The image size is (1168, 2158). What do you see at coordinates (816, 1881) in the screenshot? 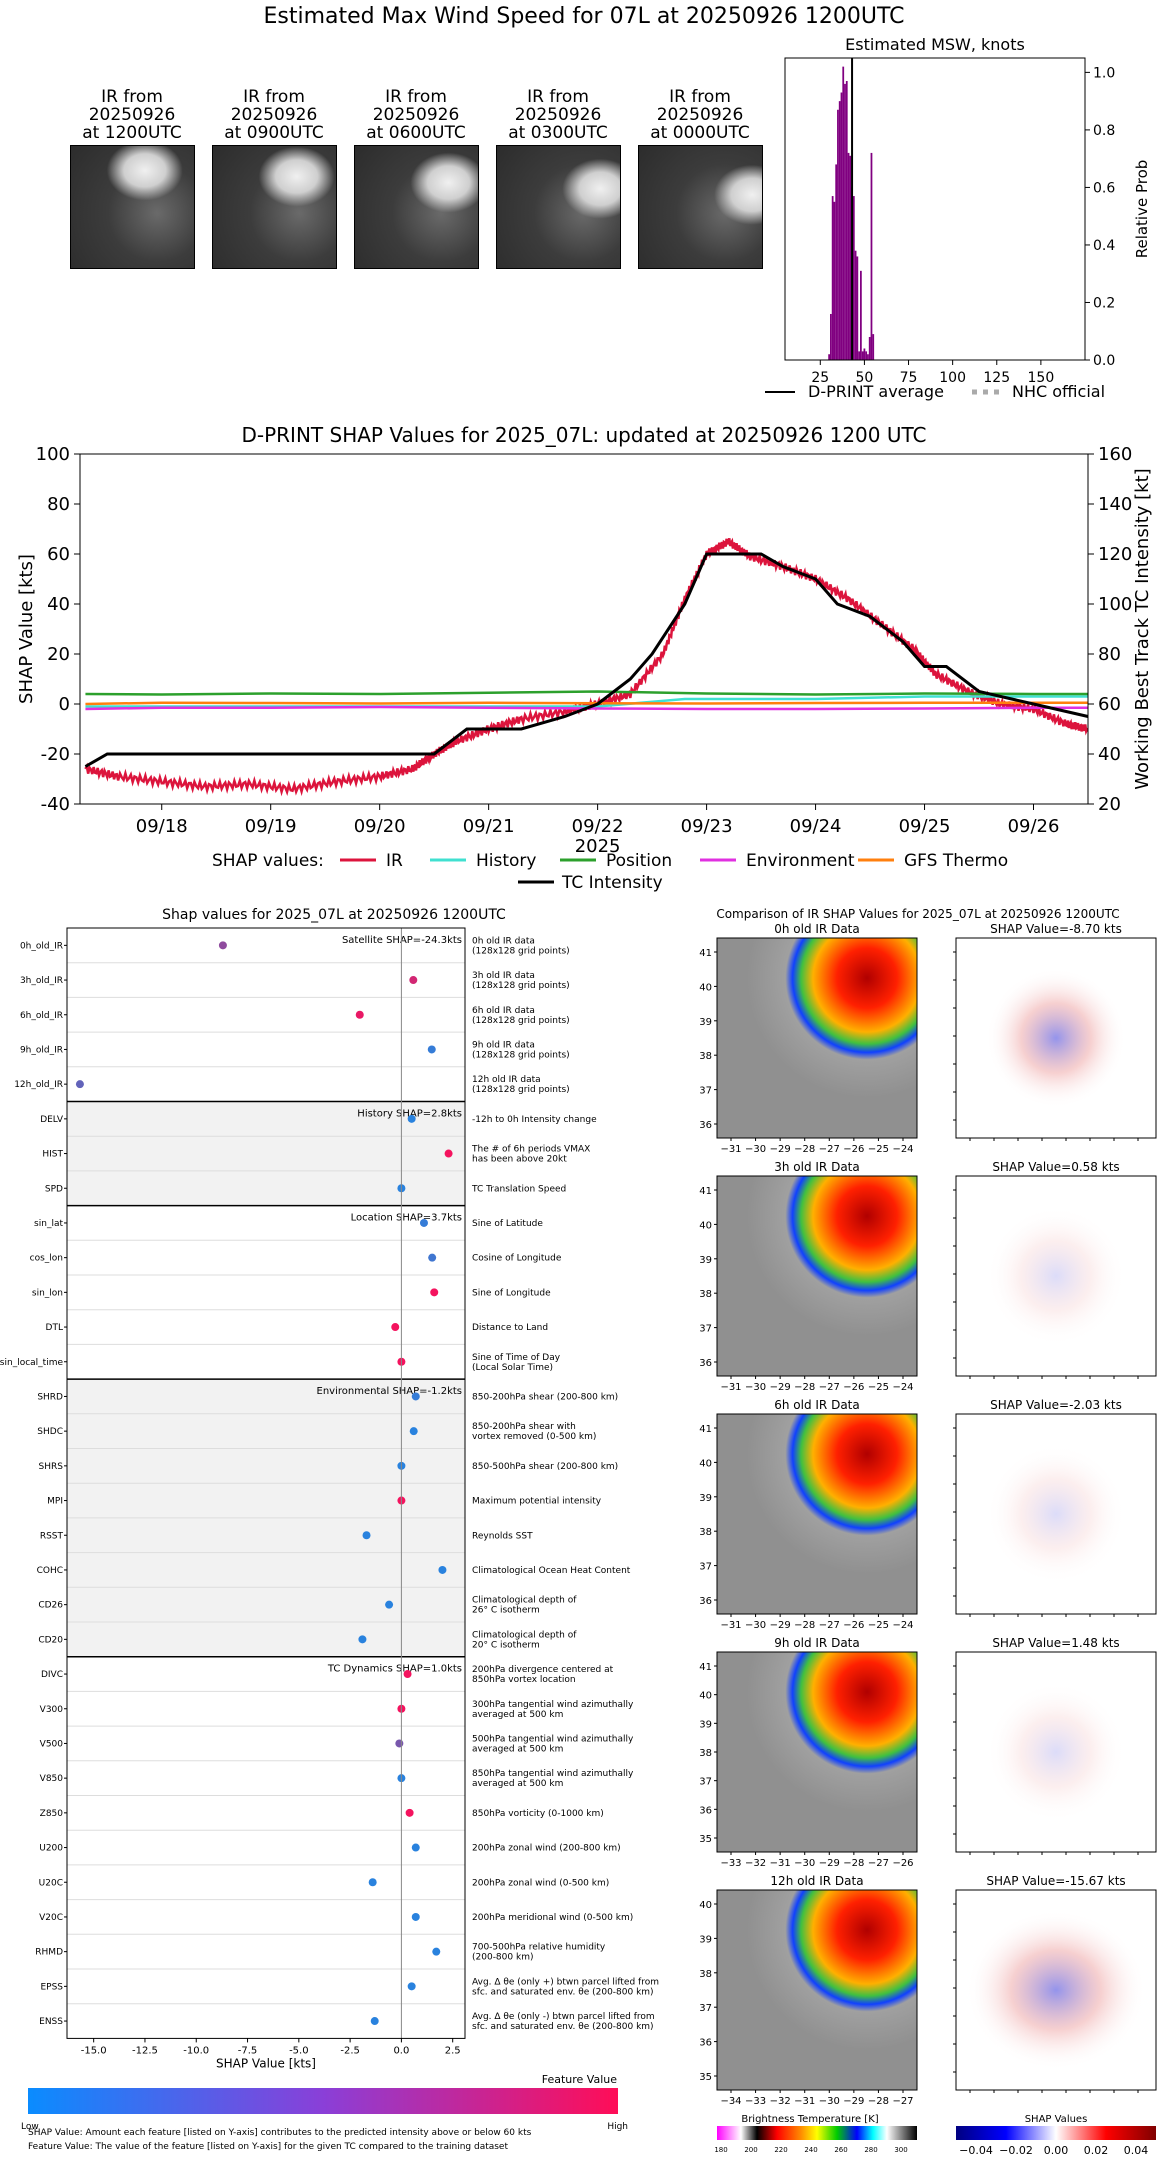
I see `ir-panel-title: 12h old IR Data` at bounding box center [816, 1881].